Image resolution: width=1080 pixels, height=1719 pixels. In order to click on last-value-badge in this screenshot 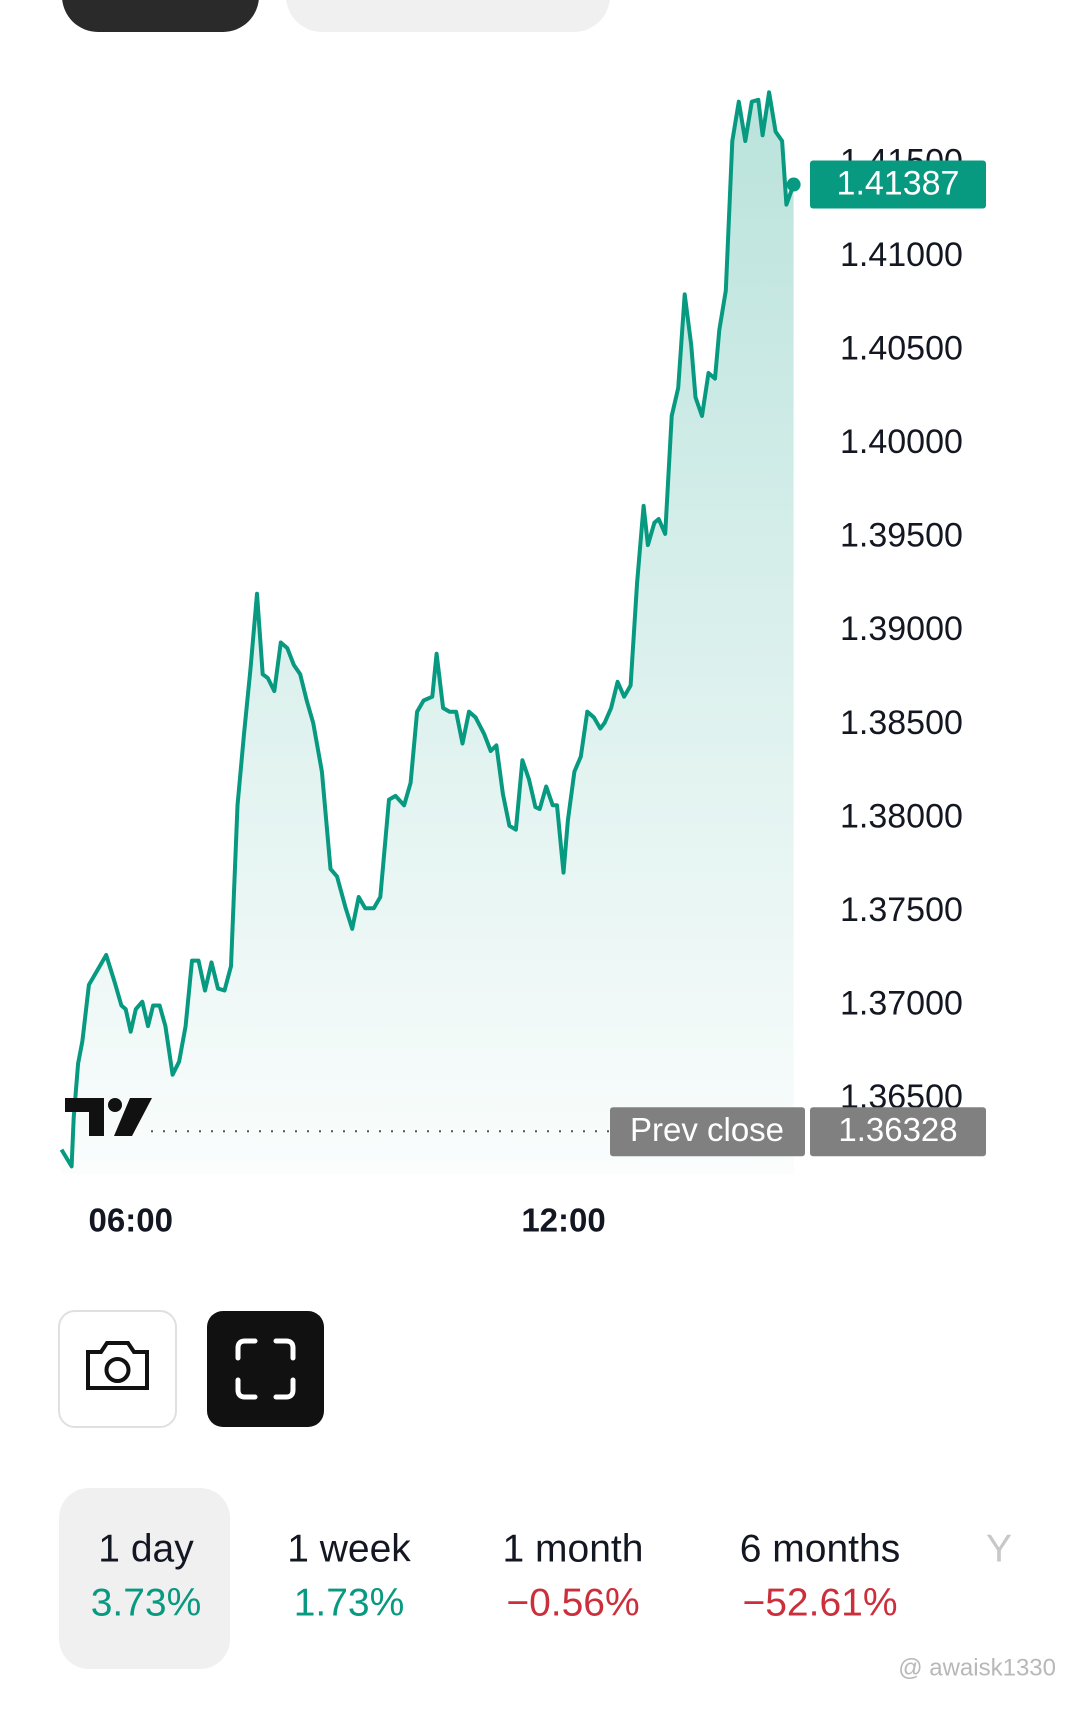, I will do `click(898, 184)`.